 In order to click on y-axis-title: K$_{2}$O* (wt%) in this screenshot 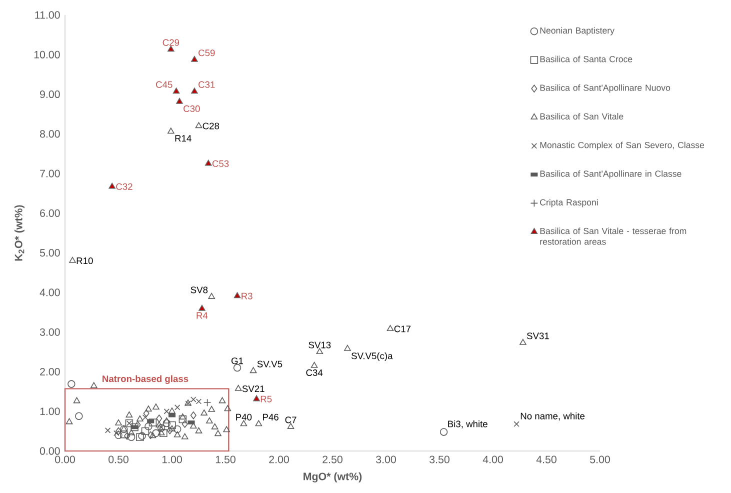, I will do `click(19, 233)`.